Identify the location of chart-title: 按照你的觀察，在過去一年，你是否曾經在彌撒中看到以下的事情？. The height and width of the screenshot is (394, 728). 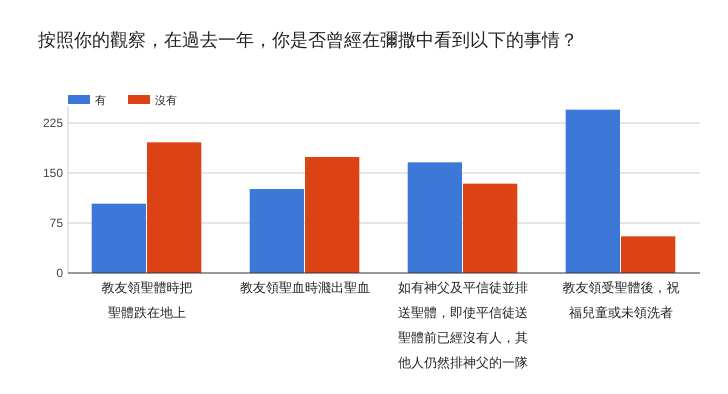
(308, 40).